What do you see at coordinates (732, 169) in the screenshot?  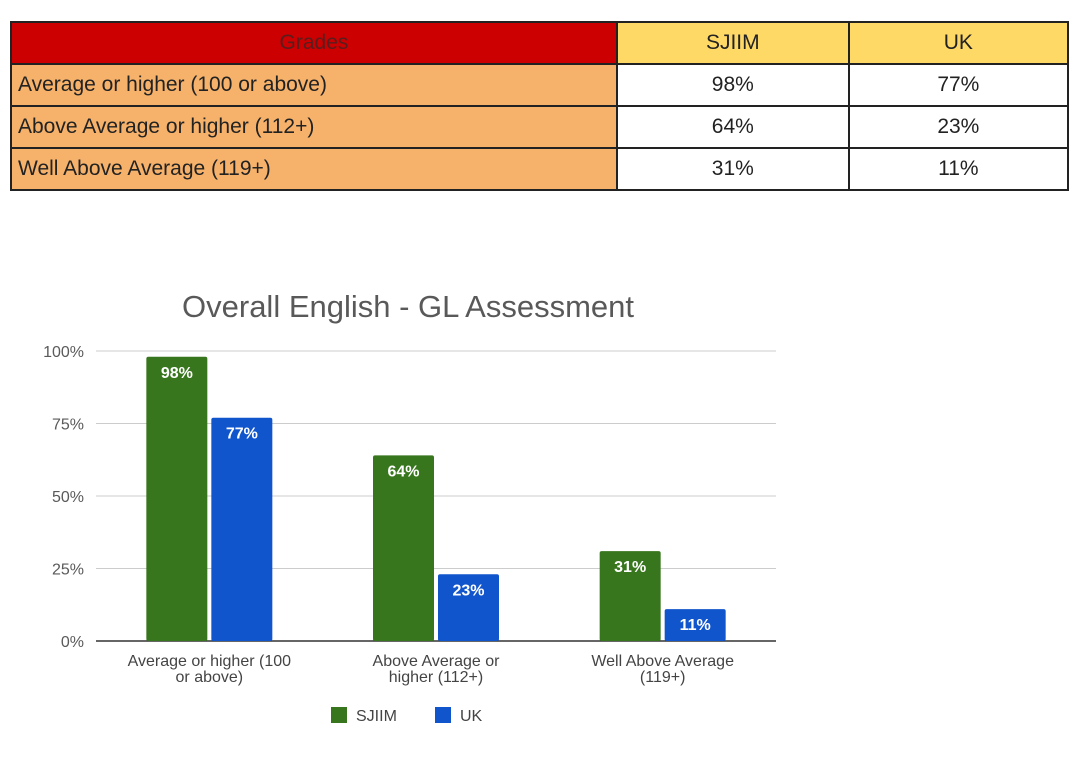 I see `sjiim-value: 31%` at bounding box center [732, 169].